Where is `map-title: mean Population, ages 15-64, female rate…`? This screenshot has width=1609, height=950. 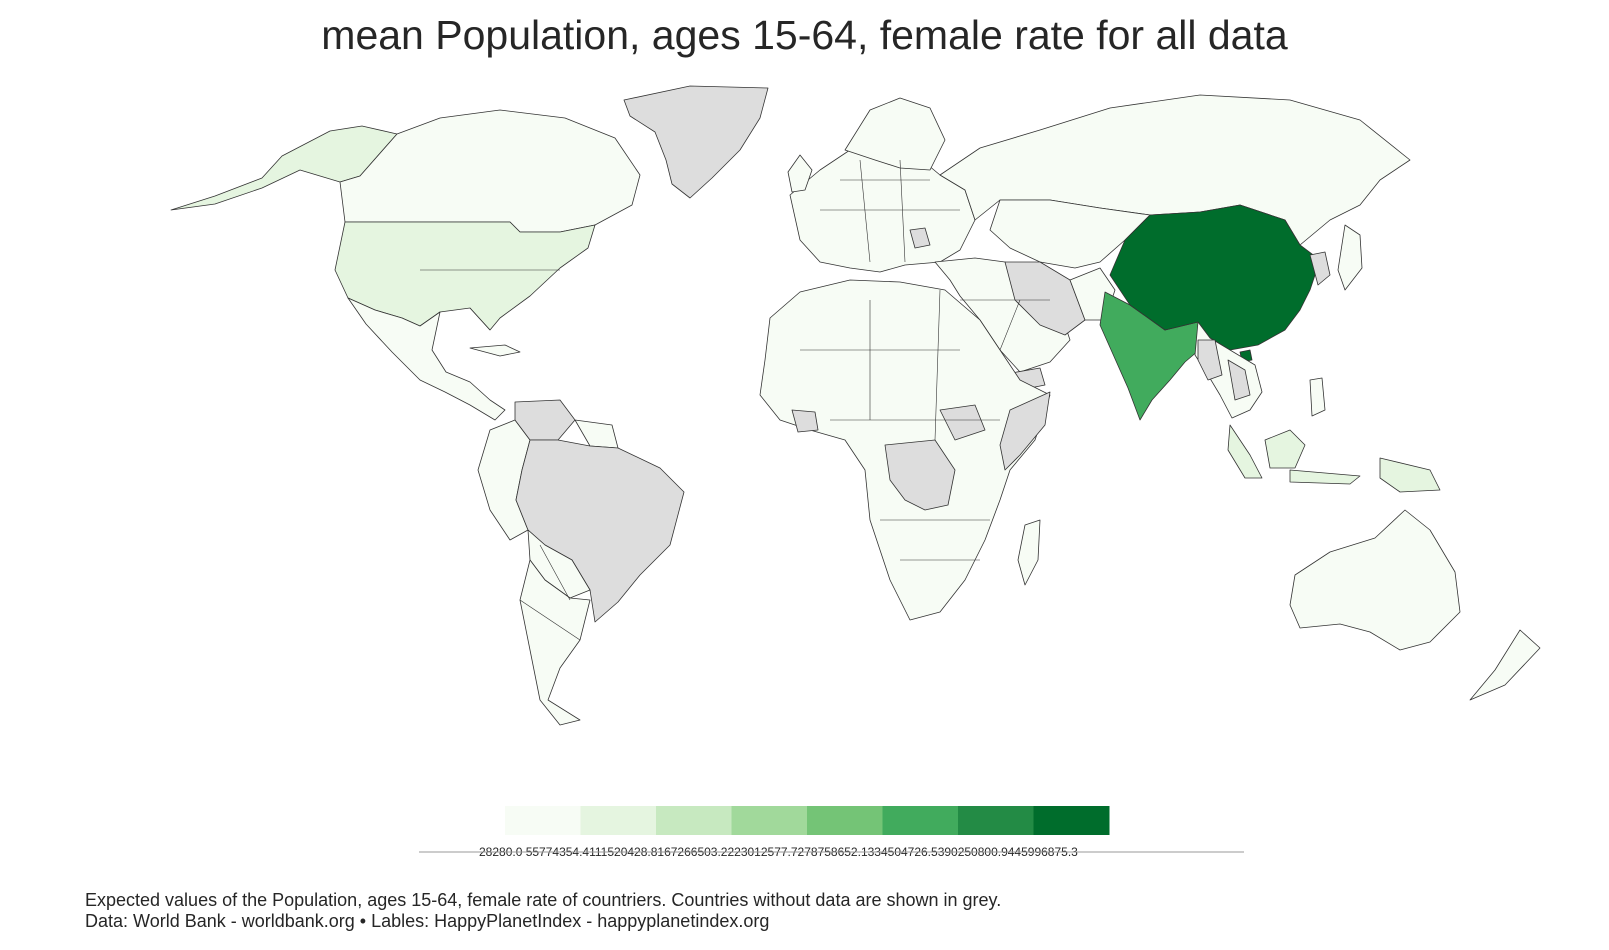
map-title: mean Population, ages 15-64, female rate… is located at coordinates (804, 35).